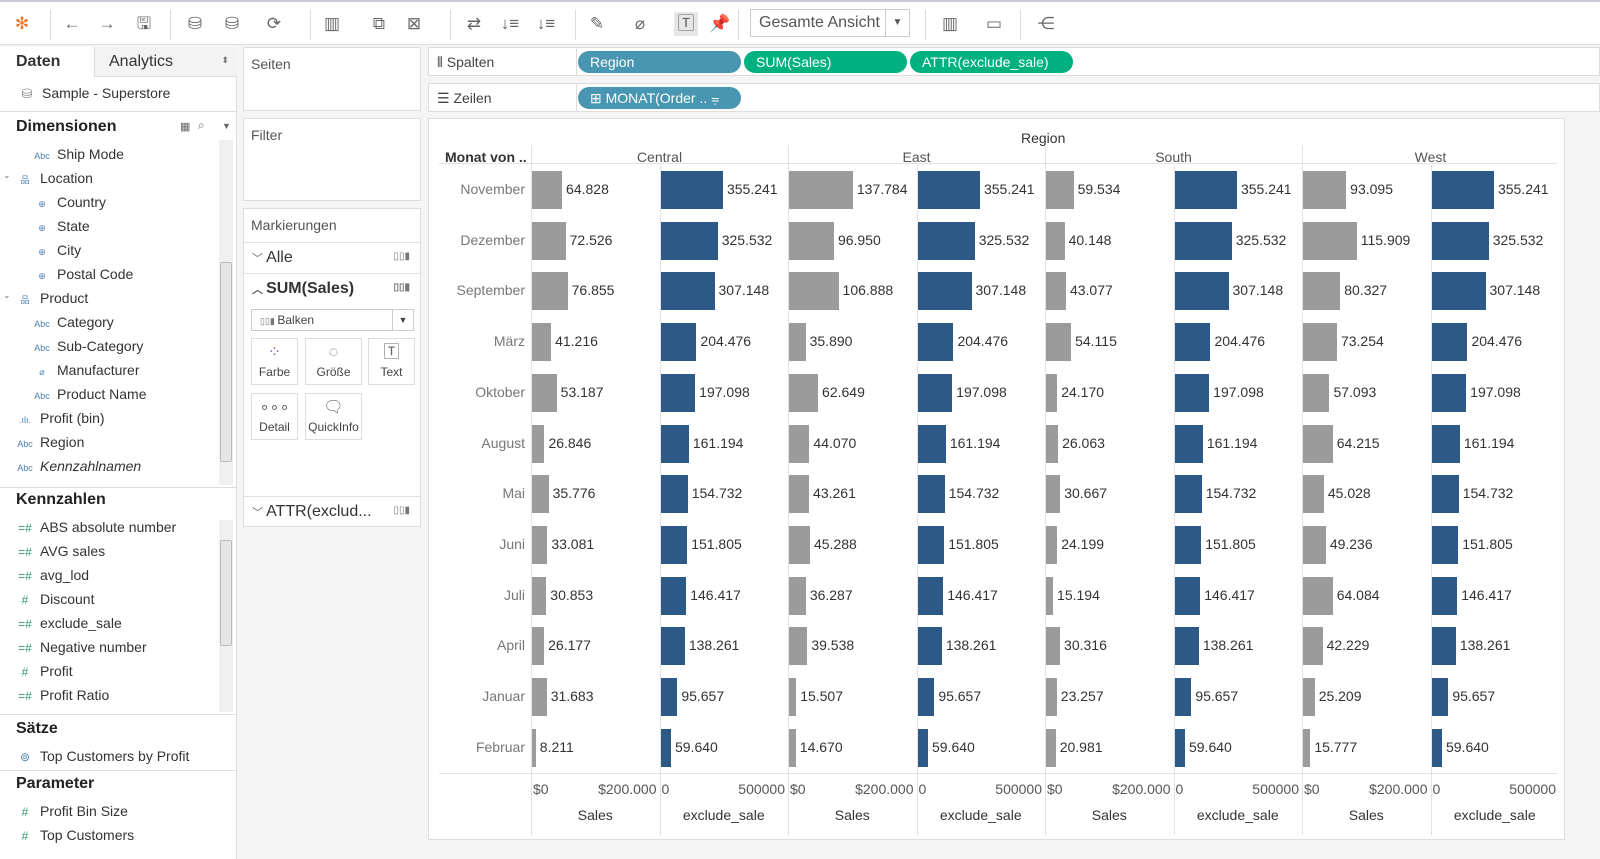 The width and height of the screenshot is (1600, 859). What do you see at coordinates (52, 575) in the screenshot?
I see `measure-item: =# avg_lod` at bounding box center [52, 575].